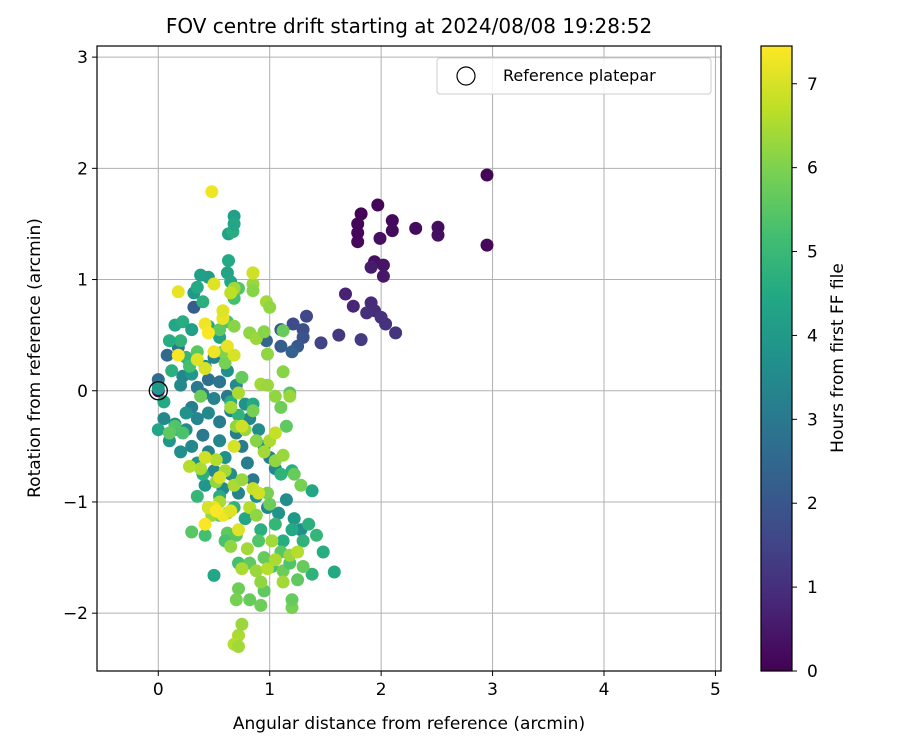 This screenshot has height=750, width=900. I want to click on colorbar-ticks: 0 1 2 3 4 5 6 7, so click(805, 378).